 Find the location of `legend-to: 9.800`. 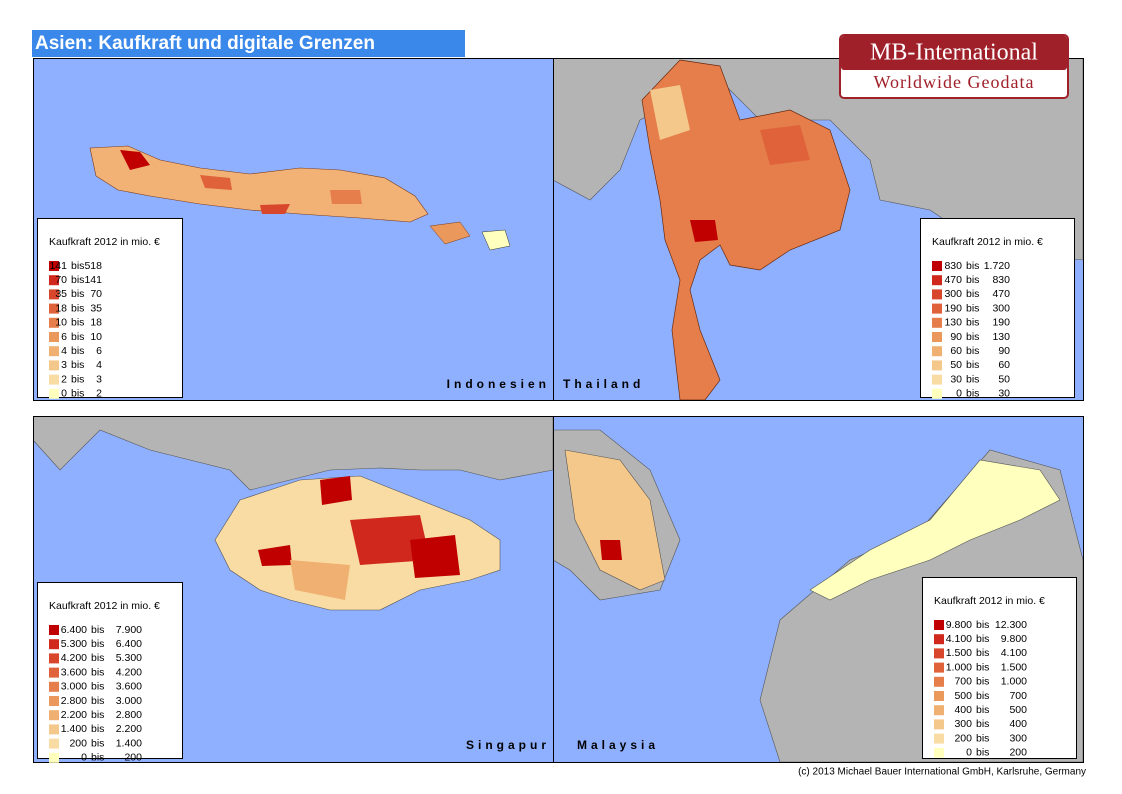

legend-to: 9.800 is located at coordinates (1014, 639).